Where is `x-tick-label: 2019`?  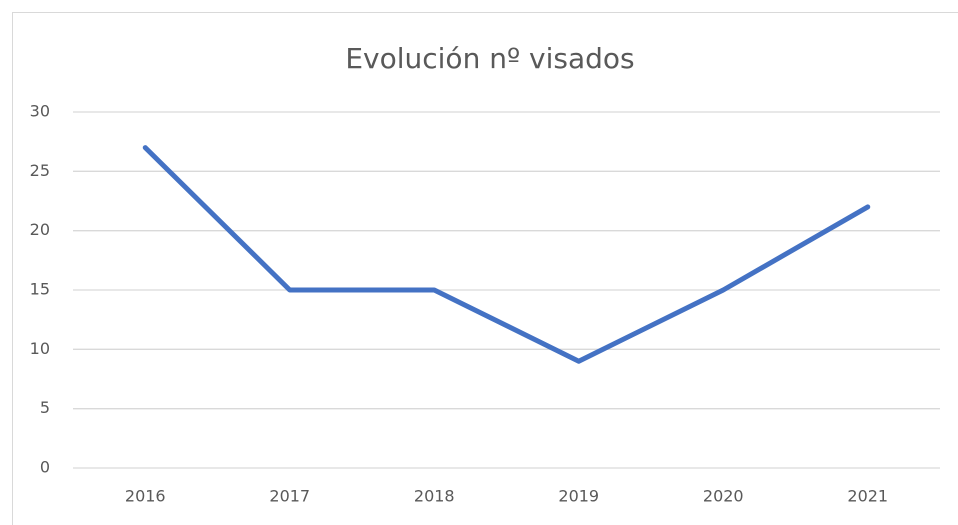
x-tick-label: 2019 is located at coordinates (578, 496).